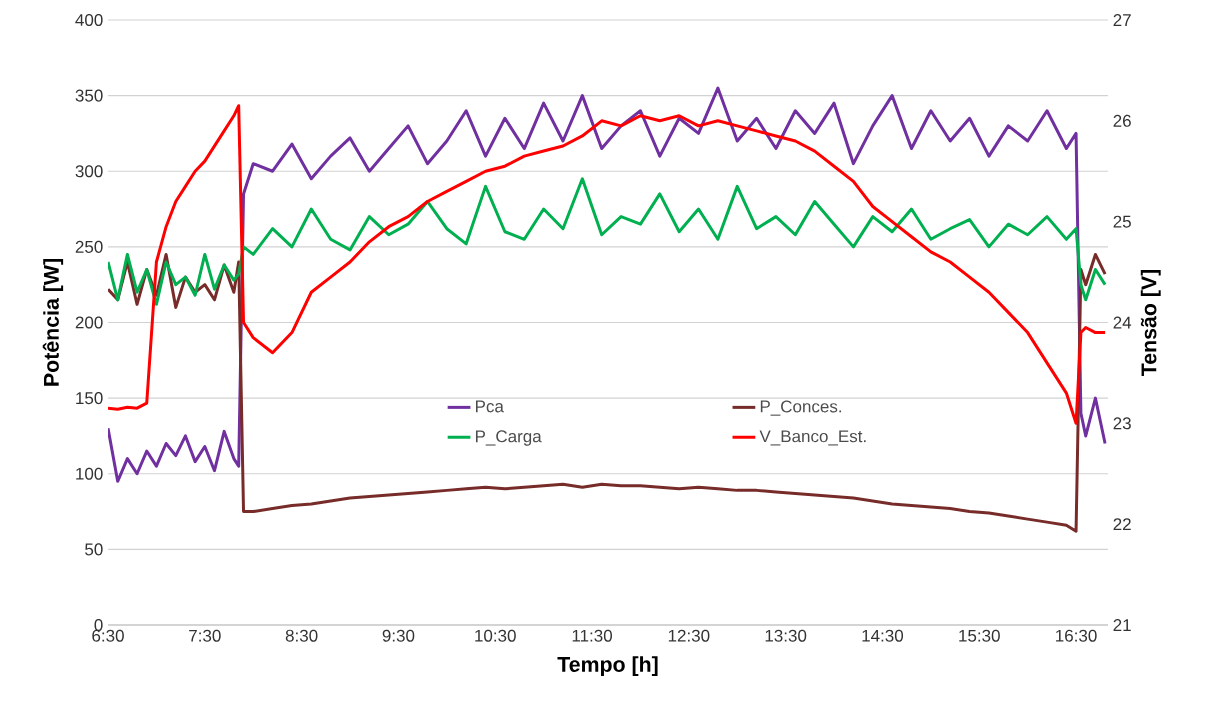  I want to click on x-tick-label: 11:30, so click(592, 635).